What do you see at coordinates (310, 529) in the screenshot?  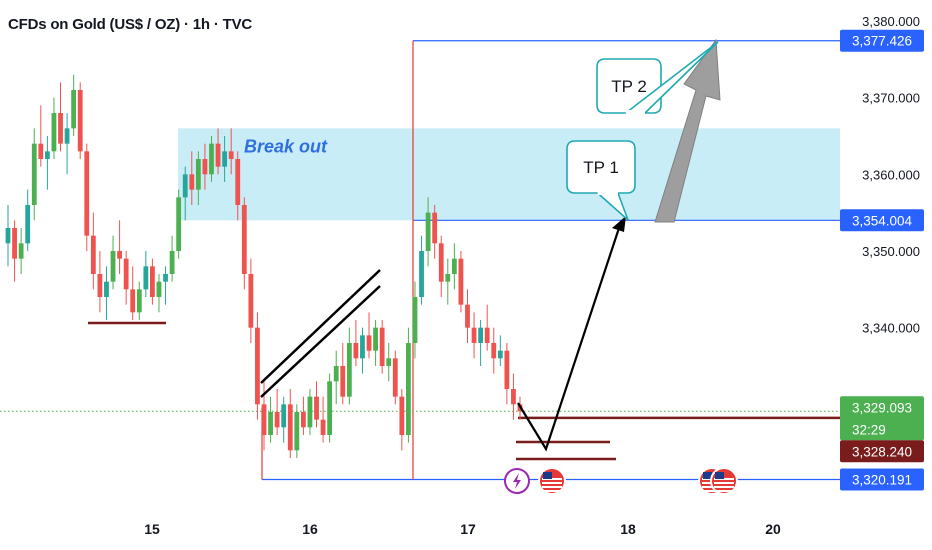 I see `time-tick-label: 16` at bounding box center [310, 529].